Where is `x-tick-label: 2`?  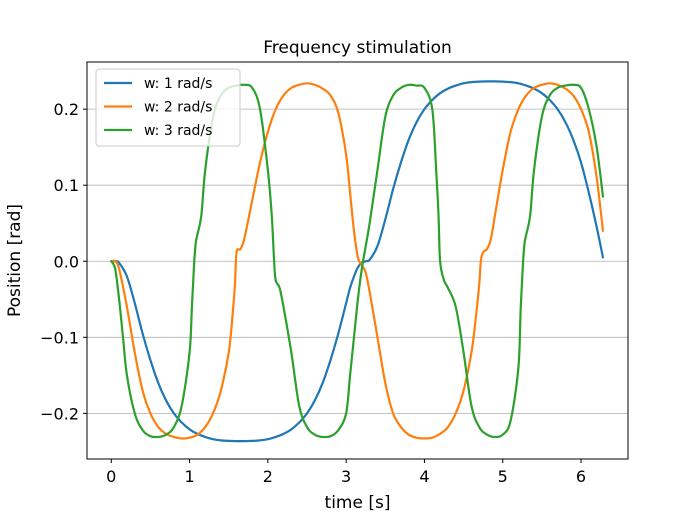 x-tick-label: 2 is located at coordinates (268, 476).